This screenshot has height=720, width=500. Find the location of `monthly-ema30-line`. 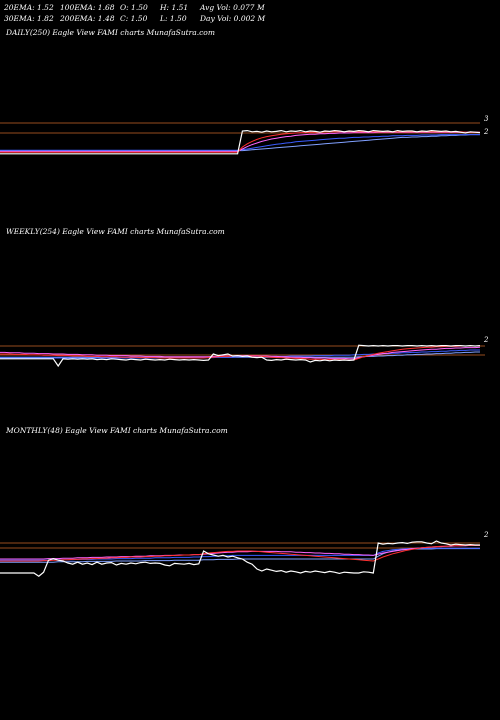

monthly-ema30-line is located at coordinates (240, 552).